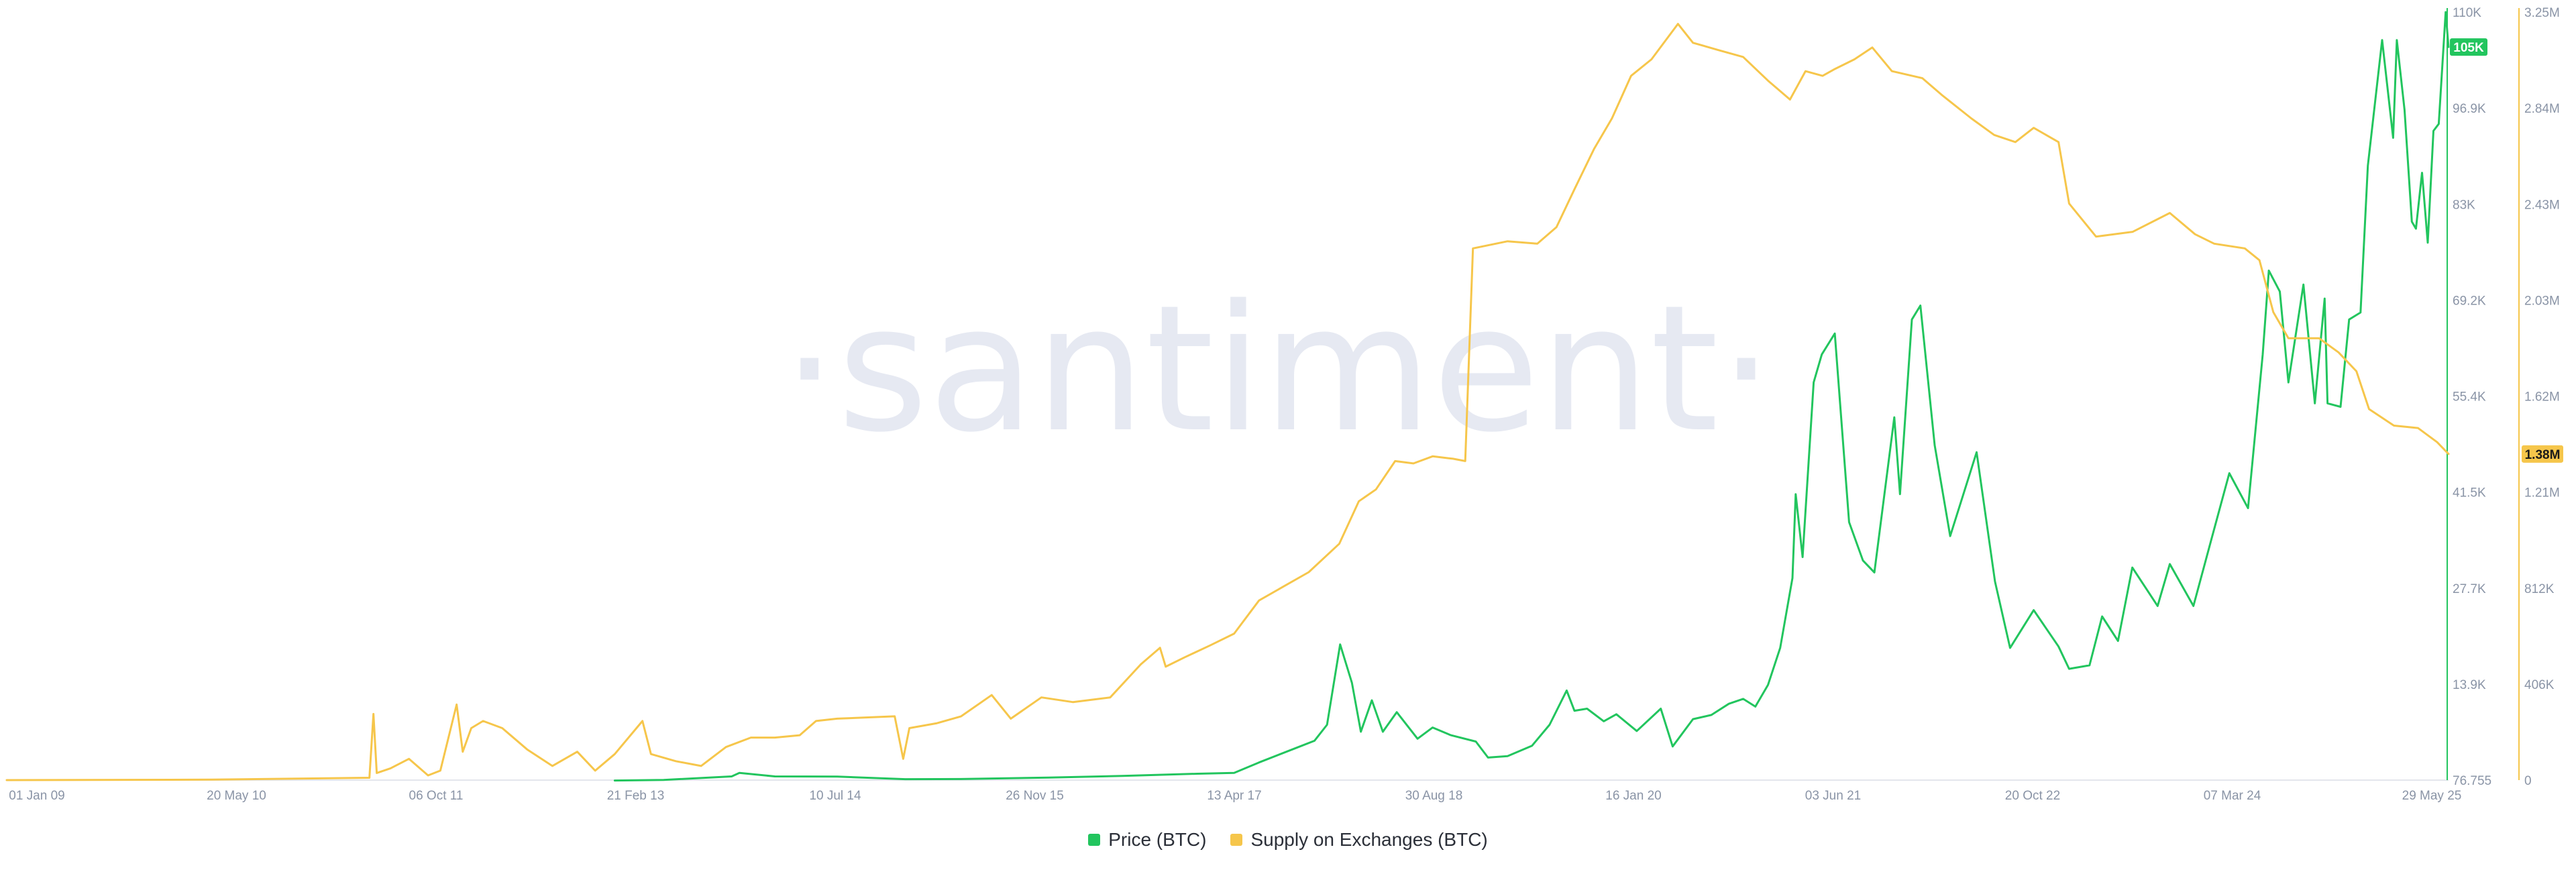  Describe the element at coordinates (1035, 796) in the screenshot. I see `x-tick-label: 26 Nov 15` at that location.